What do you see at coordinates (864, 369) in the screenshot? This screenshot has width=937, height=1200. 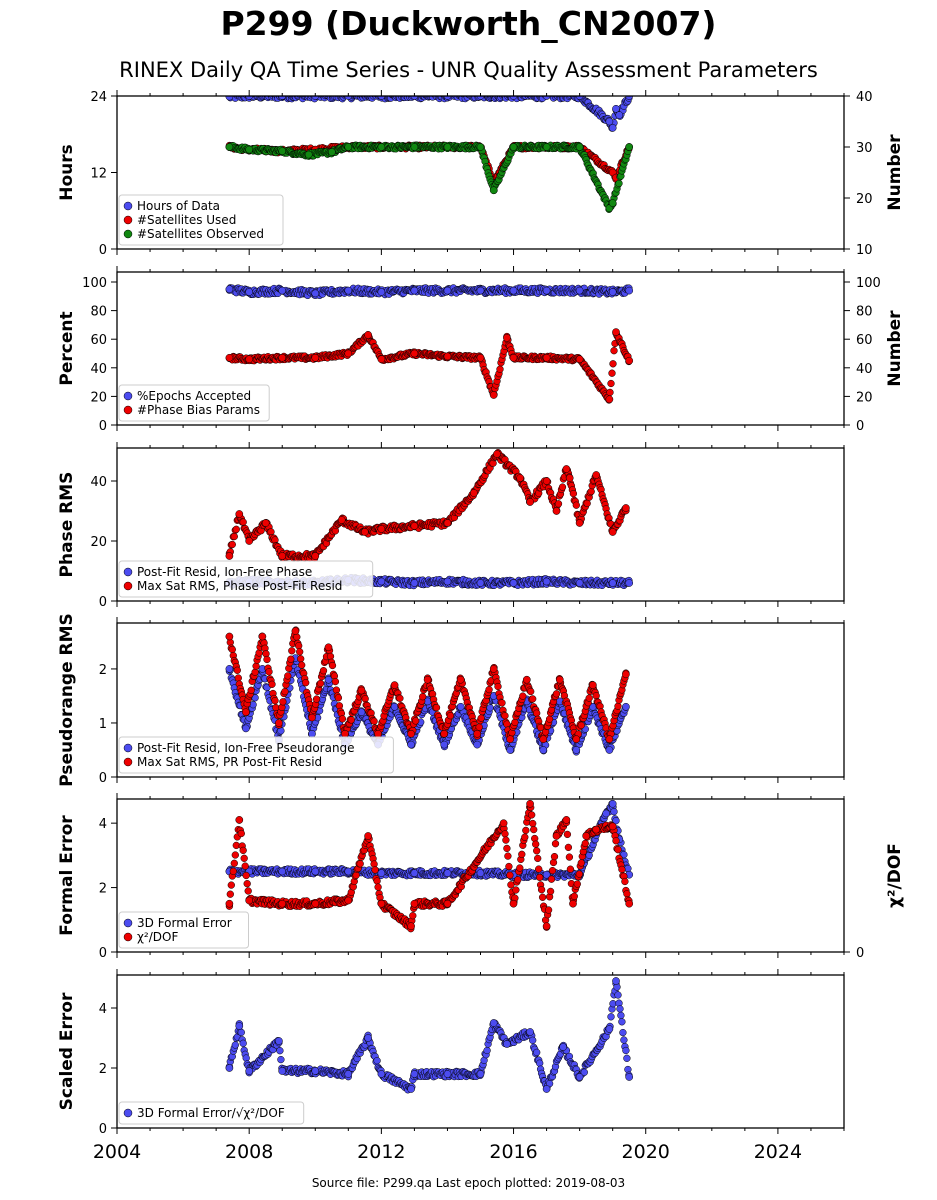 I see `y2-tick-label: 40` at bounding box center [864, 369].